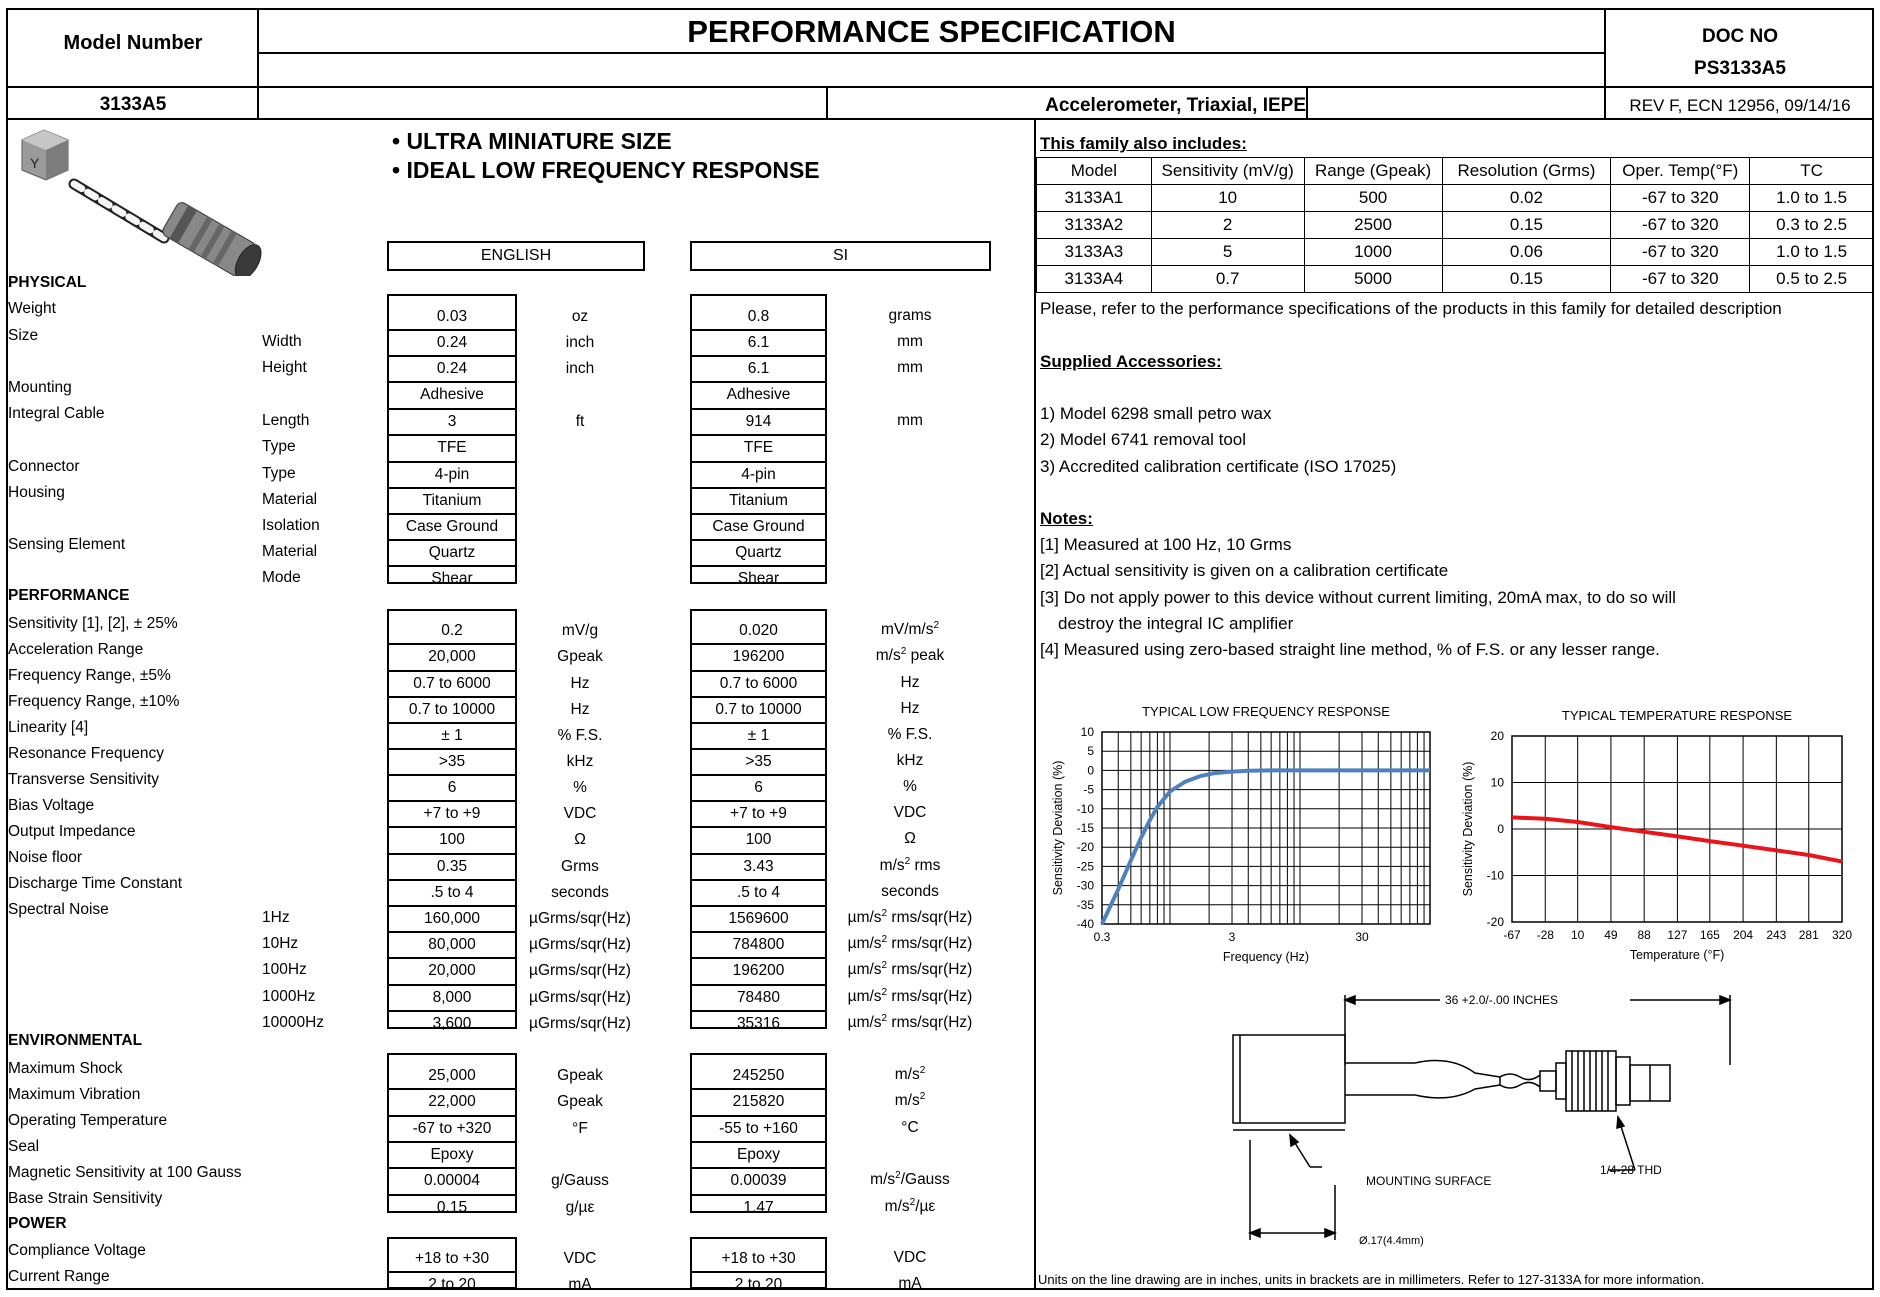  Describe the element at coordinates (1035, 705) in the screenshot. I see `body-divider` at that location.